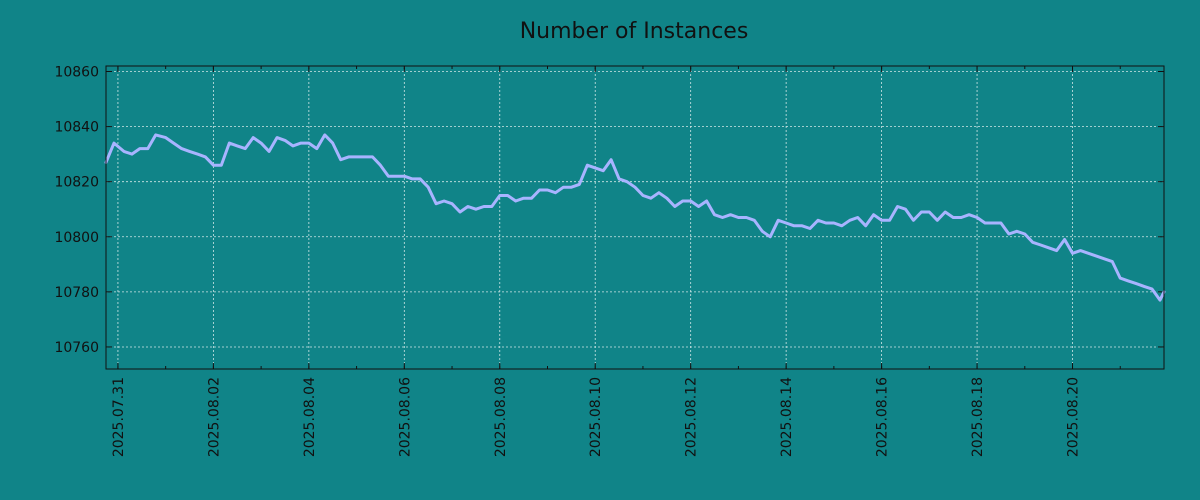  Describe the element at coordinates (692, 417) in the screenshot. I see `x-tick-label: 2025.08.12` at that location.